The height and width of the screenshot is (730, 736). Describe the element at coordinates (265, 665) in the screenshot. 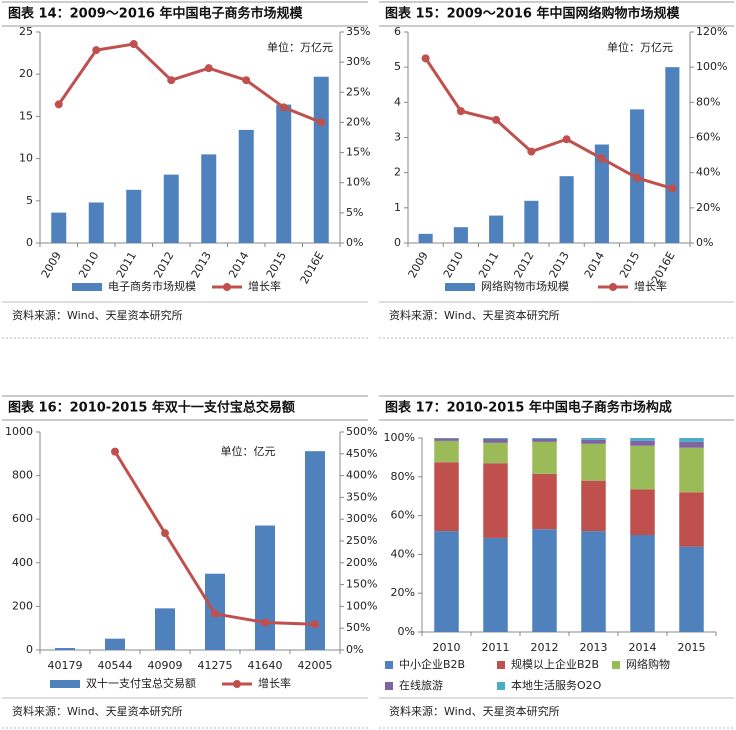

I see `x-tick-label: 41640` at that location.